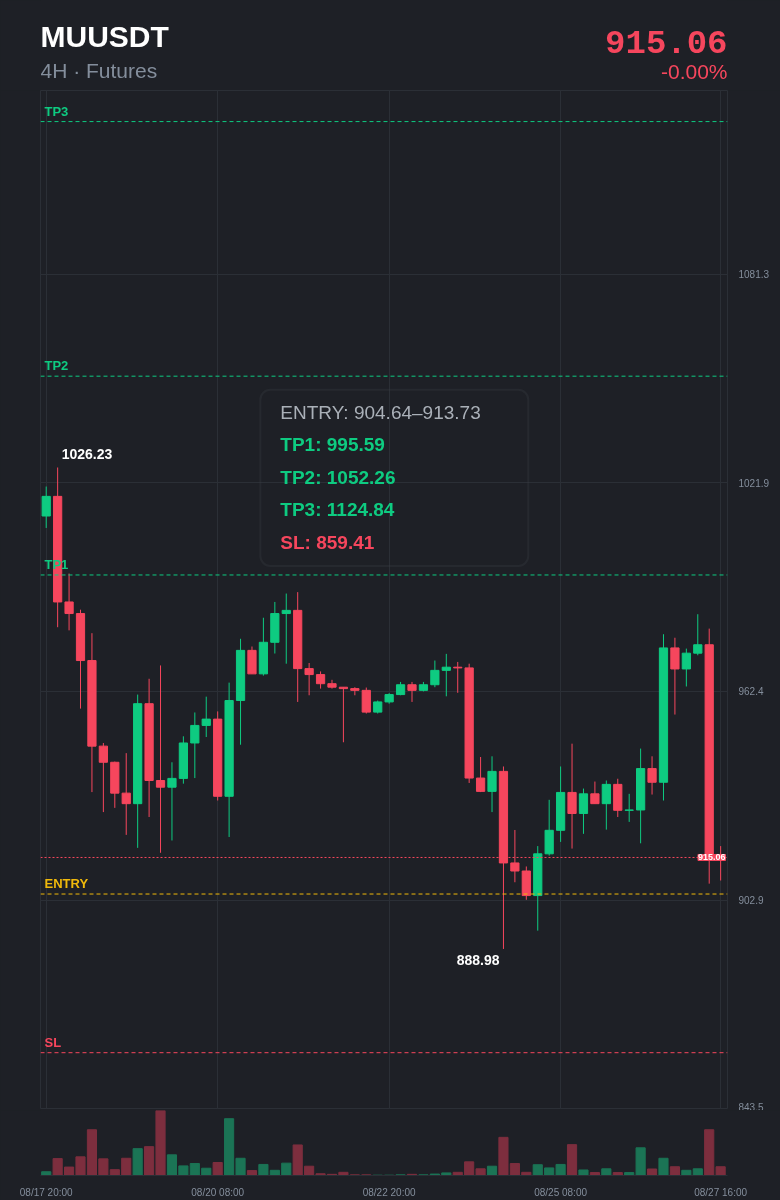 The width and height of the screenshot is (780, 1200). What do you see at coordinates (87, 454) in the screenshot?
I see `annotation: 1026.23` at bounding box center [87, 454].